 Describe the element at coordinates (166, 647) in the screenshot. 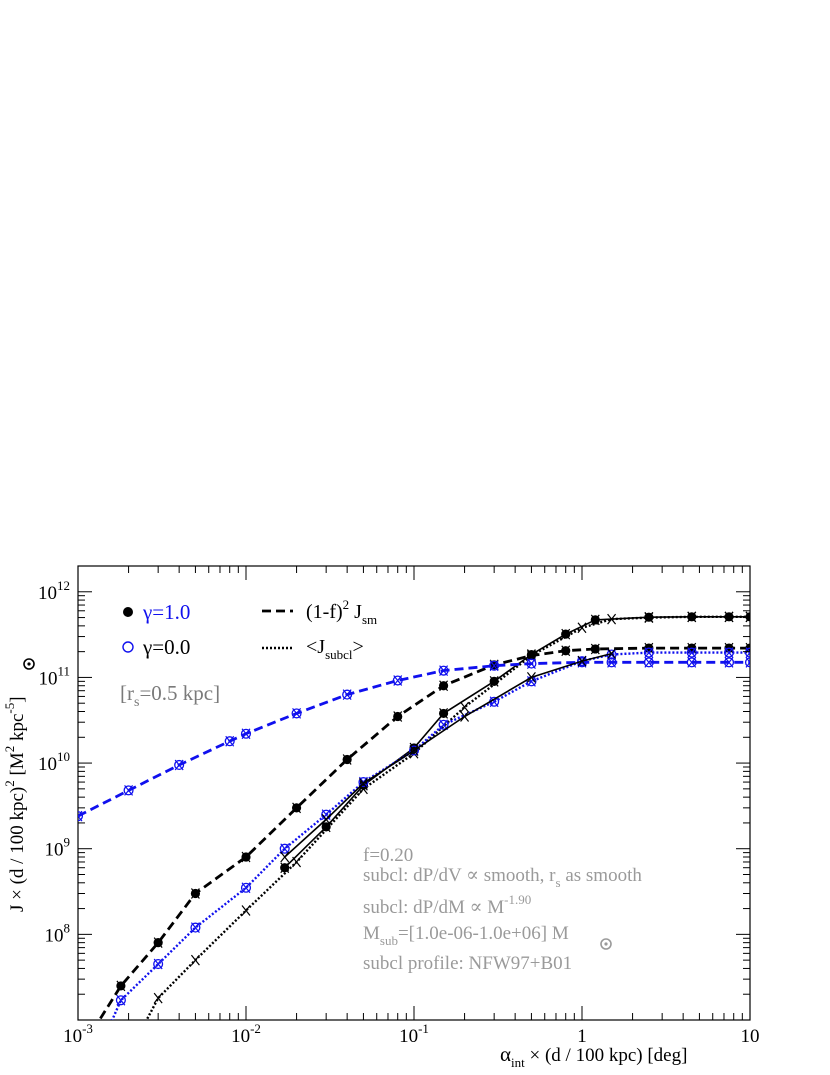

I see `legend-gamma-0: γ=0.0` at that location.